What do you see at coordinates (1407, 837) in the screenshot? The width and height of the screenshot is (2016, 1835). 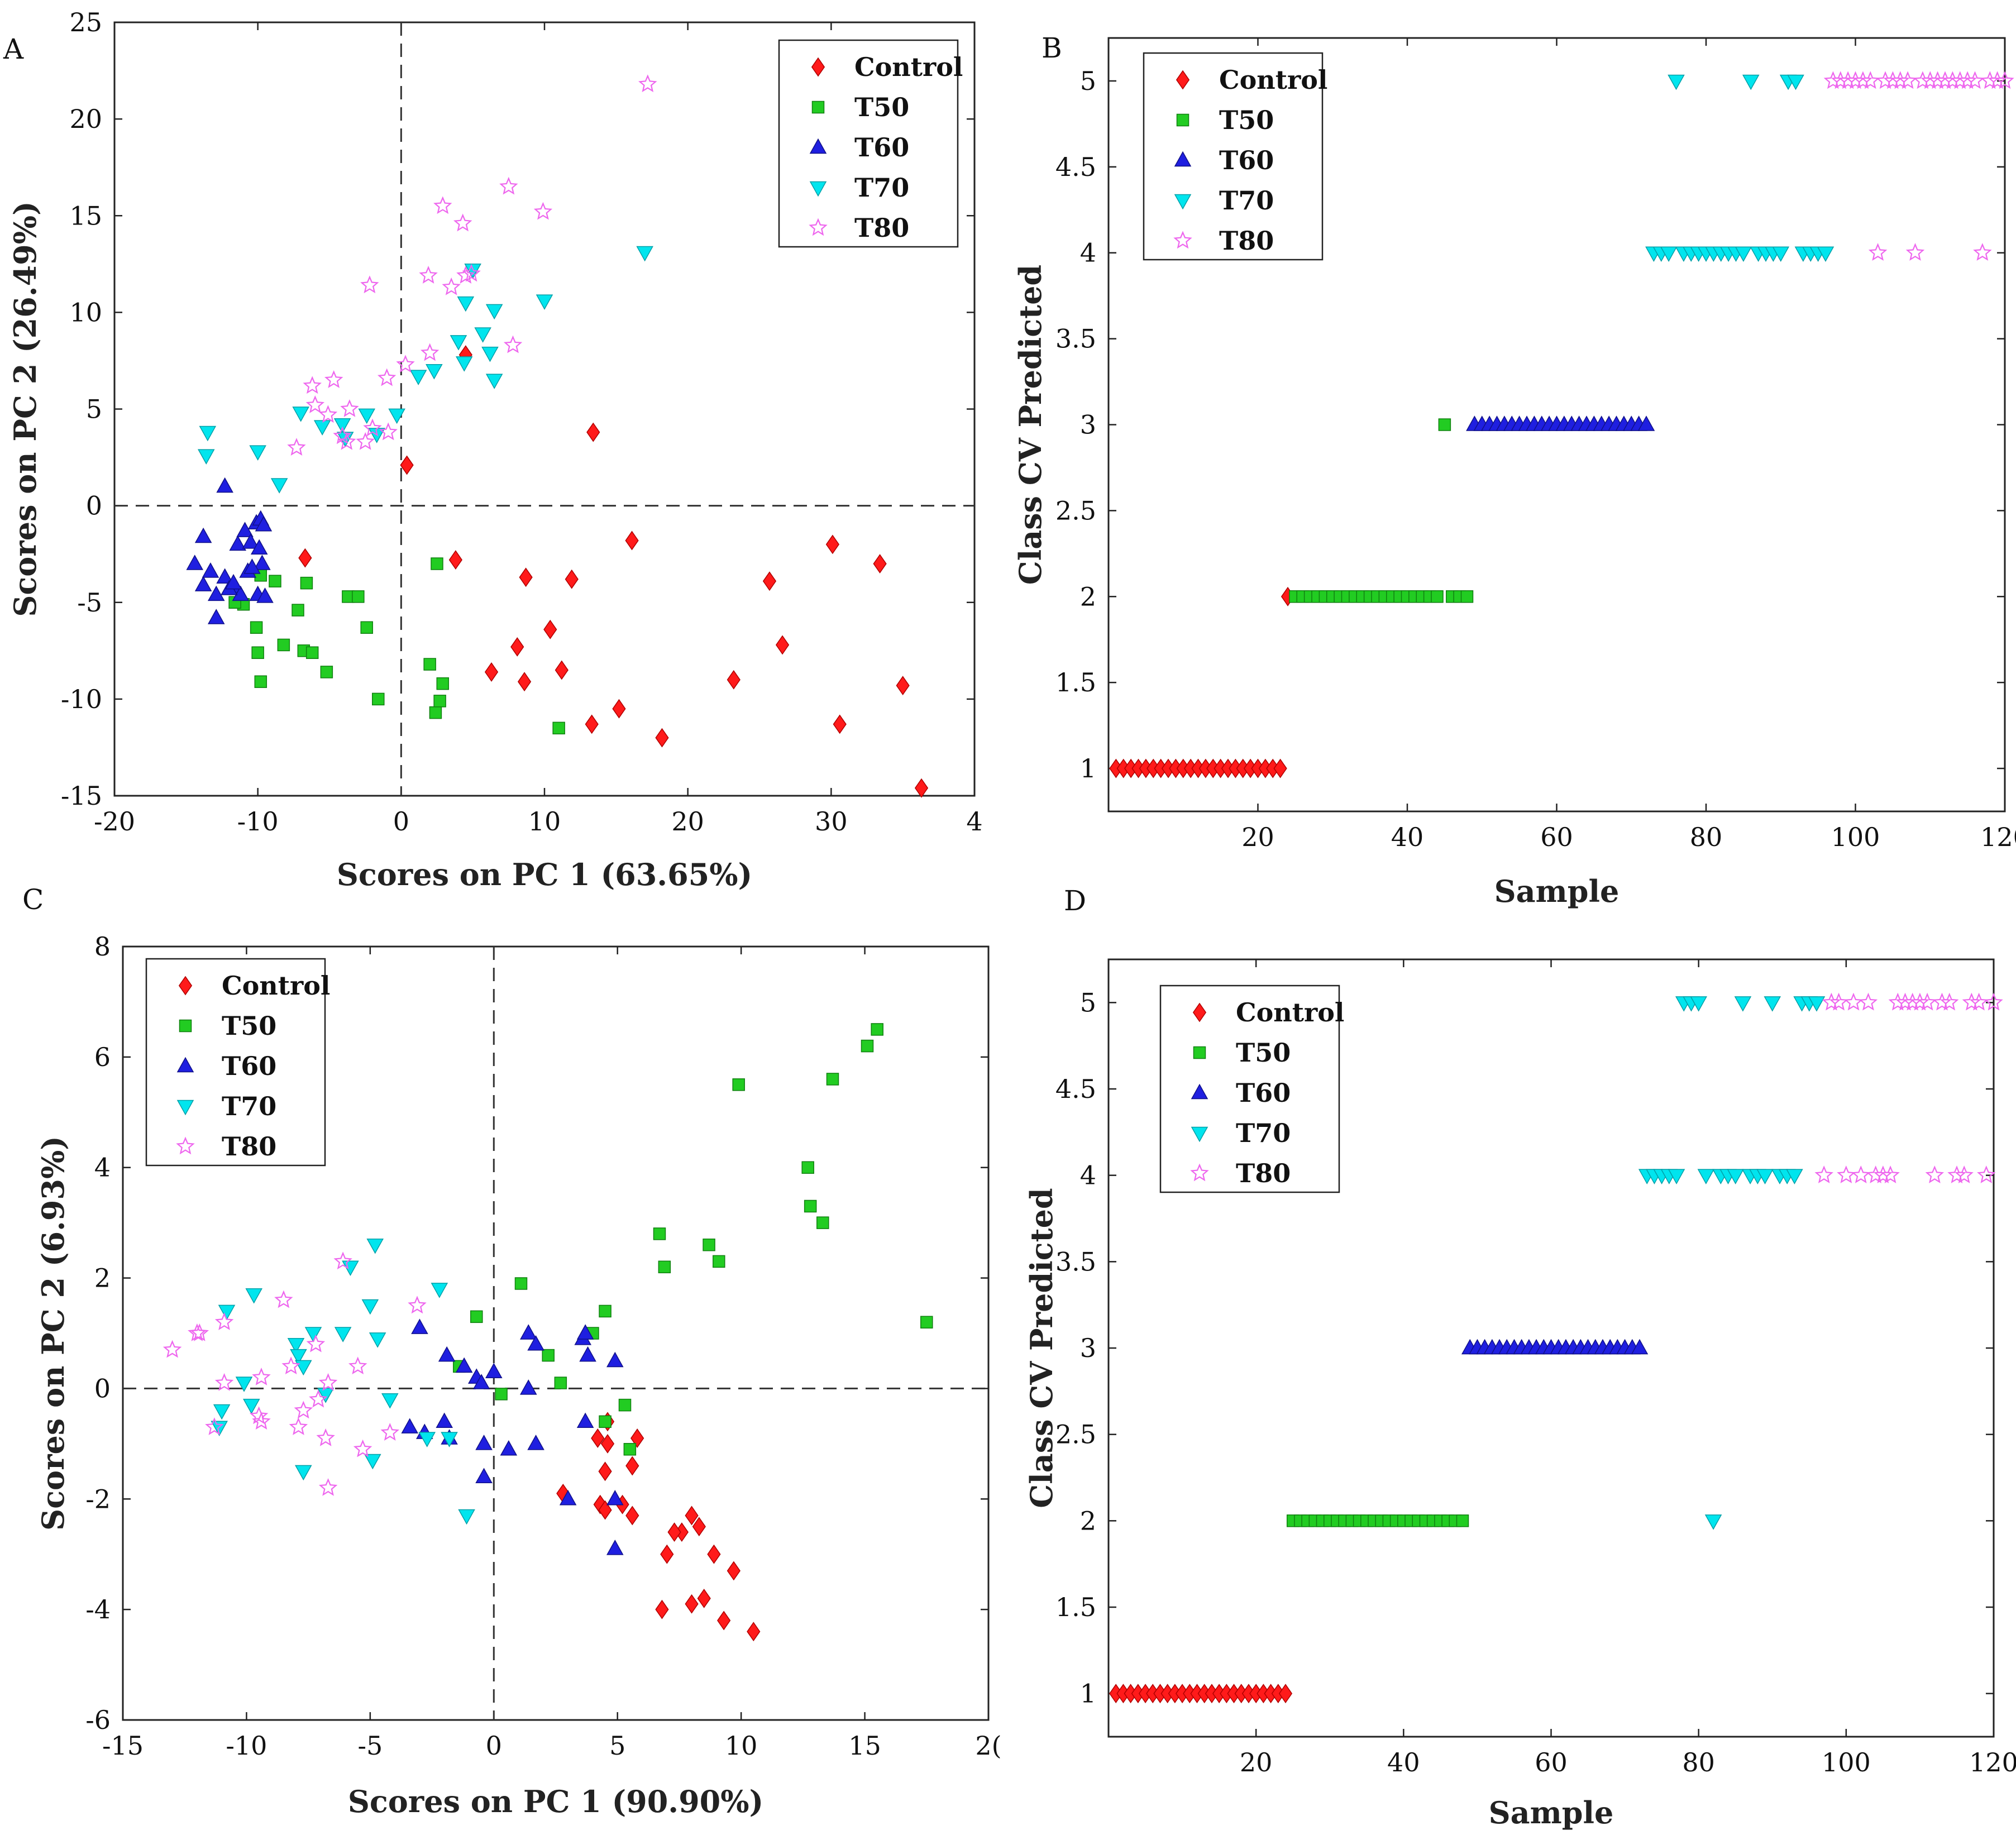 I see `x-tick-label: 40` at bounding box center [1407, 837].